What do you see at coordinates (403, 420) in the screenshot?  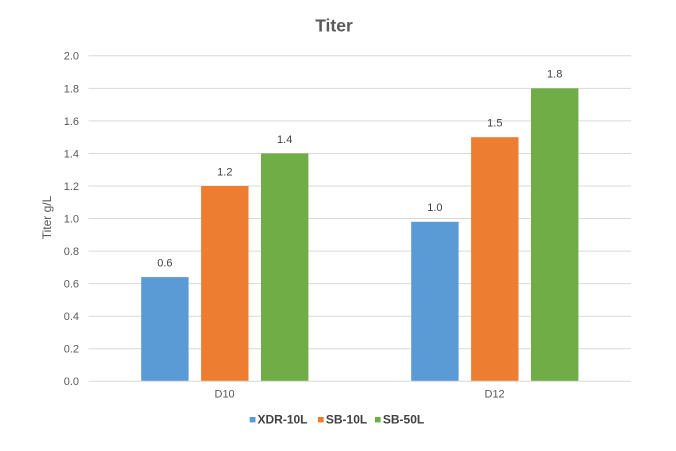 I see `svg-text: SB-50L` at bounding box center [403, 420].